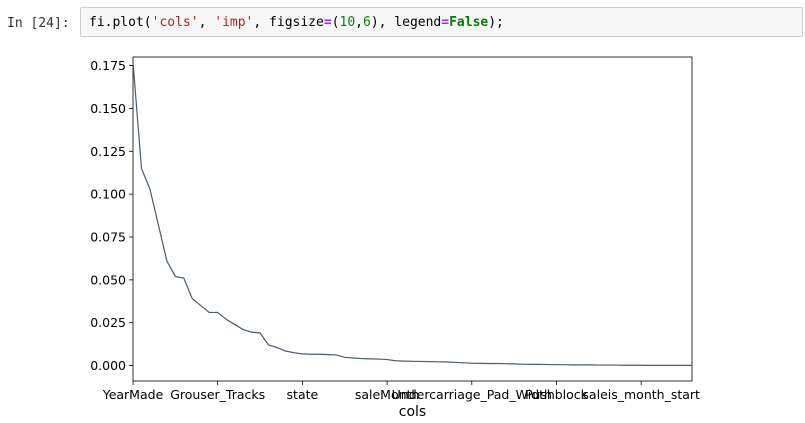  I want to click on code-equals: =, so click(327, 22).